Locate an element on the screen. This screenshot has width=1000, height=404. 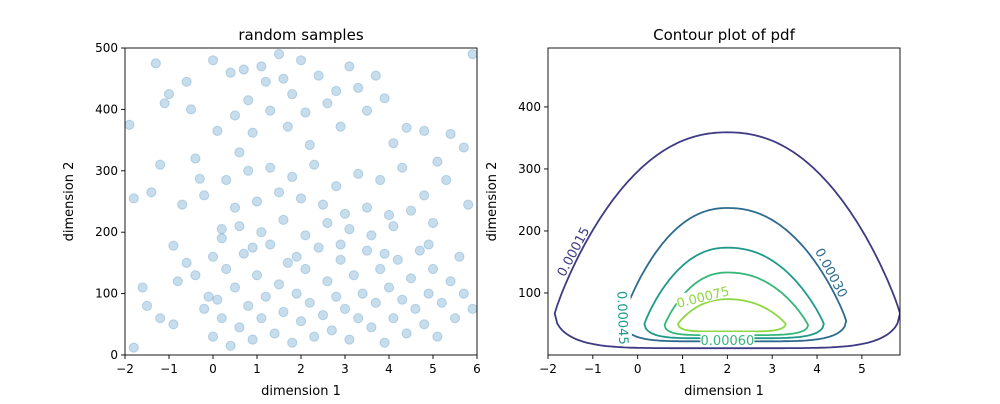
y-tick-label: 300 is located at coordinates (529, 169).